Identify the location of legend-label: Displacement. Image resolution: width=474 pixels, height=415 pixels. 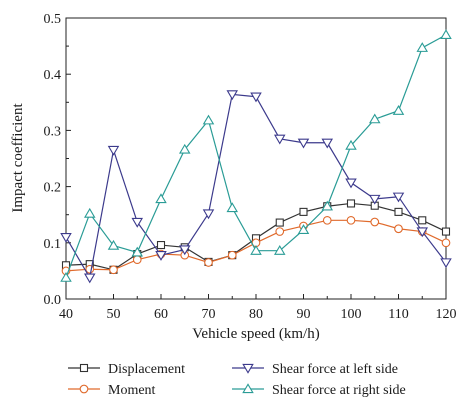
(146, 369).